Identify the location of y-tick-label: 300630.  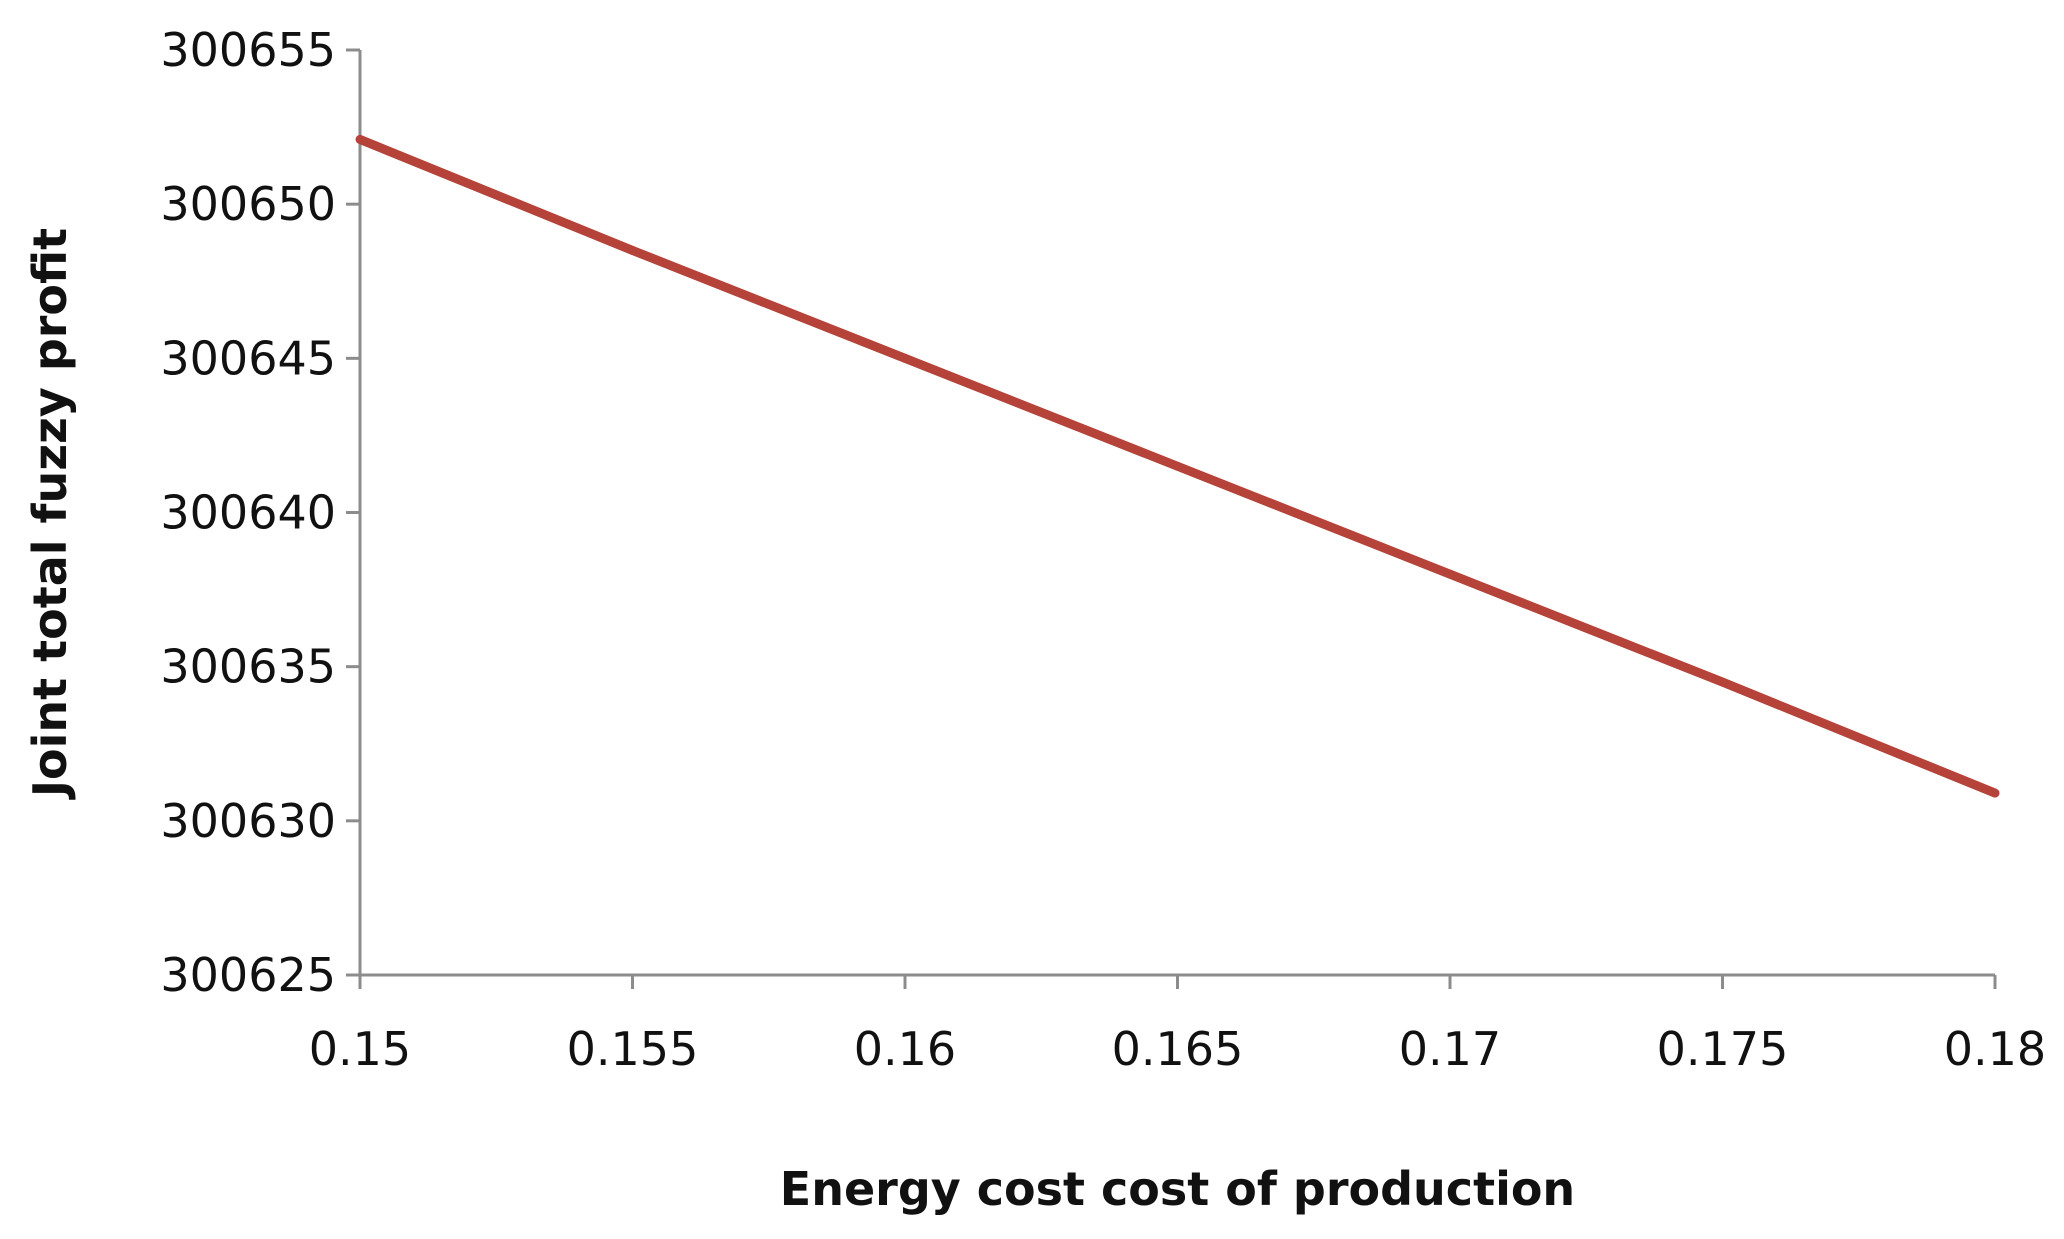
(248, 821).